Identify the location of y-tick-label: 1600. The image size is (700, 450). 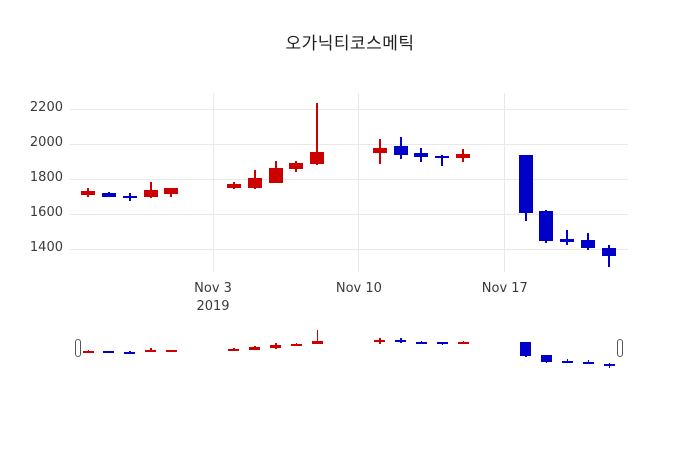
(46, 212).